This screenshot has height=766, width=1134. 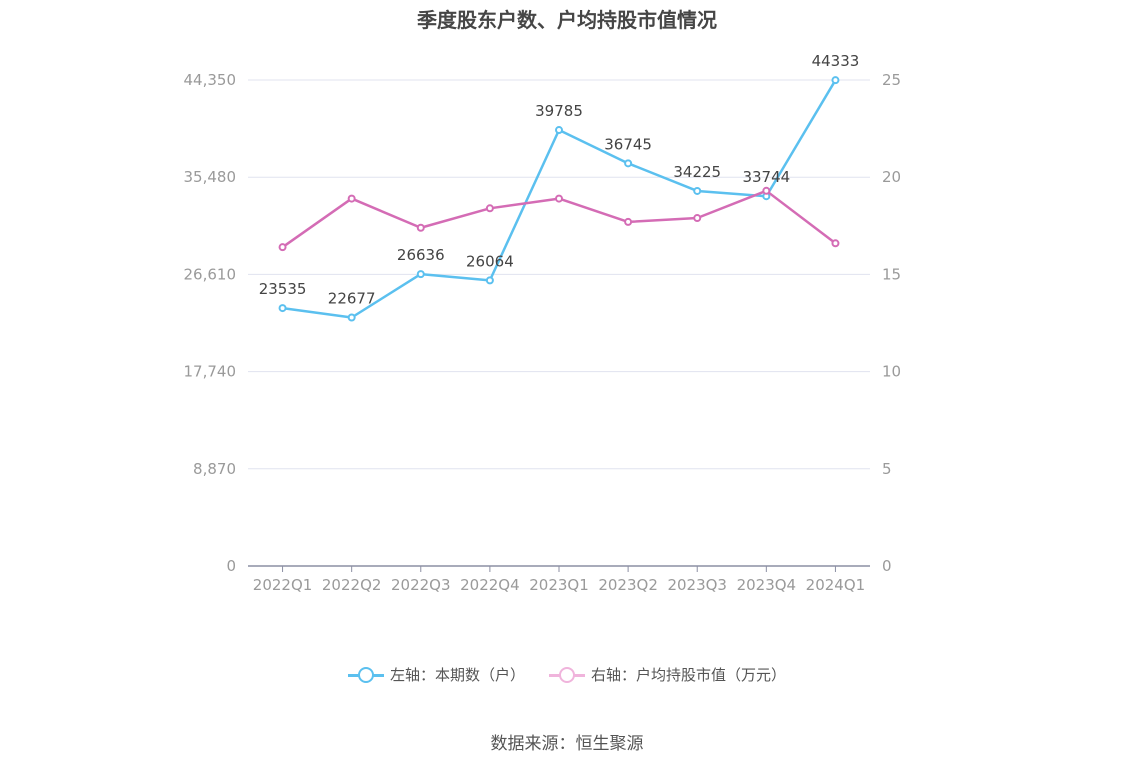 What do you see at coordinates (365, 675) in the screenshot?
I see `legend-swatch-households` at bounding box center [365, 675].